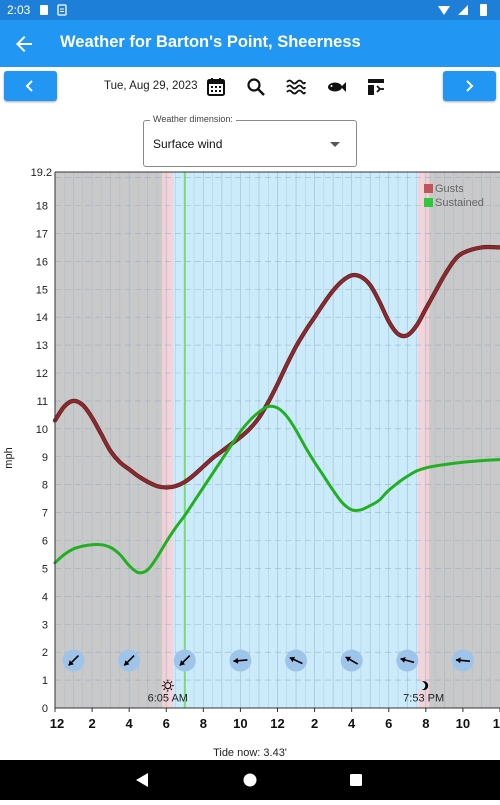 The height and width of the screenshot is (805, 500). I want to click on dropdown-arrow-icon, so click(335, 144).